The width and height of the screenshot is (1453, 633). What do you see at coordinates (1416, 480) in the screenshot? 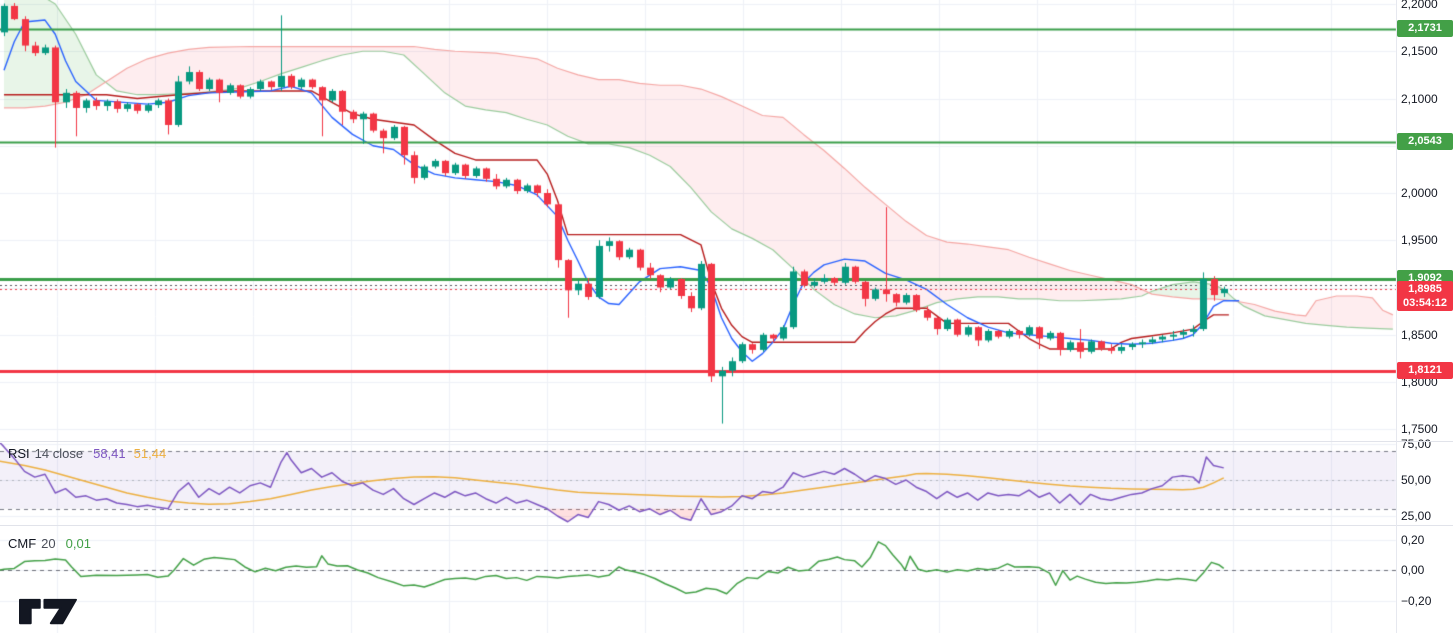
I see `axis-label: 50,00` at bounding box center [1416, 480].